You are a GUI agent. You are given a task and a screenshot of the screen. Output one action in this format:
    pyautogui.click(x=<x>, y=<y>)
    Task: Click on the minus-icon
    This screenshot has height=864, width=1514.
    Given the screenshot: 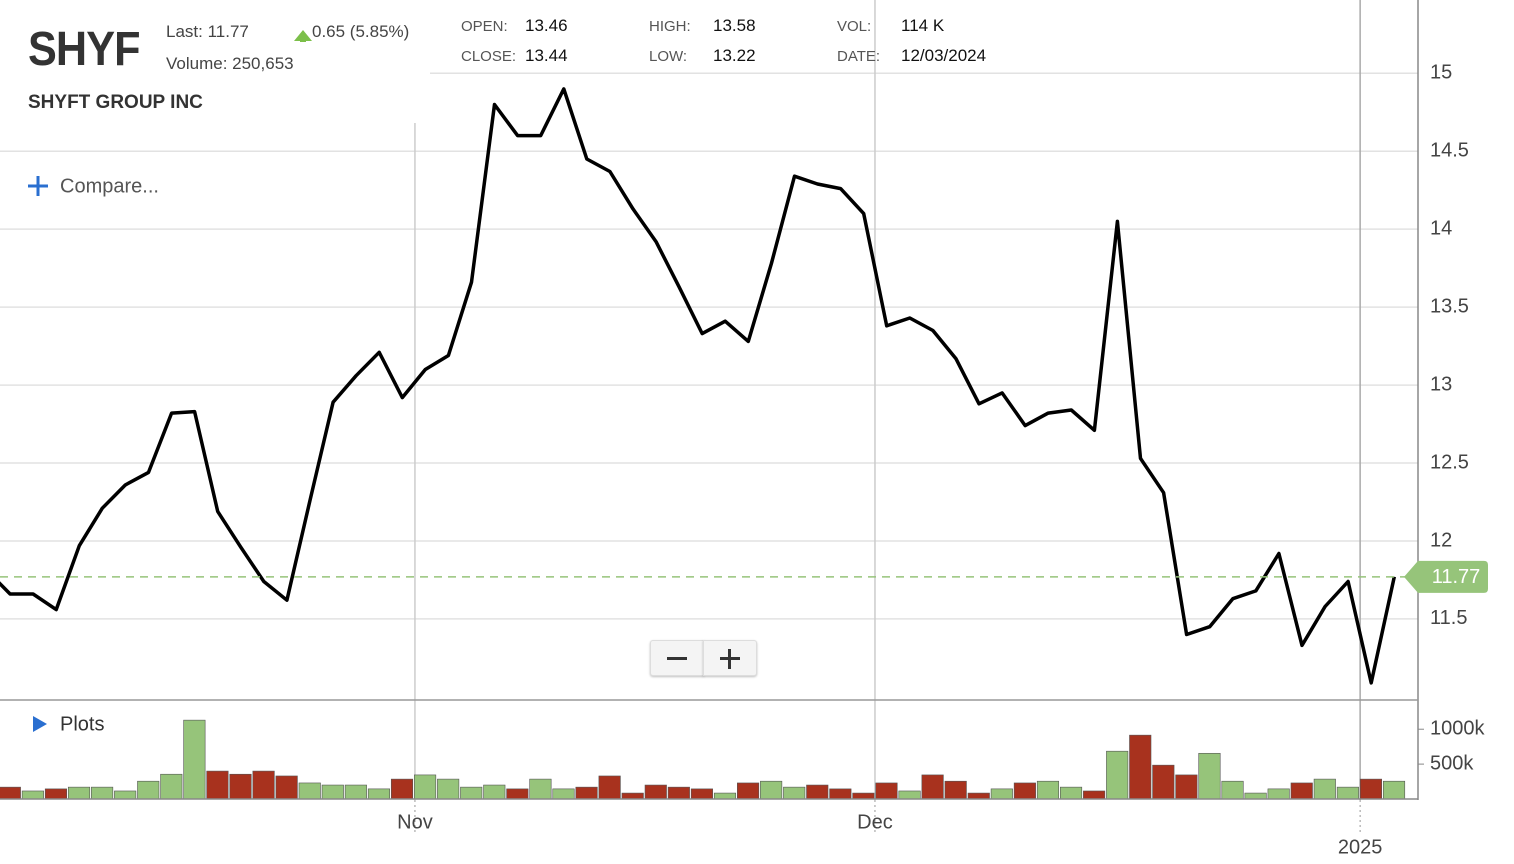 What is the action you would take?
    pyautogui.click(x=677, y=658)
    